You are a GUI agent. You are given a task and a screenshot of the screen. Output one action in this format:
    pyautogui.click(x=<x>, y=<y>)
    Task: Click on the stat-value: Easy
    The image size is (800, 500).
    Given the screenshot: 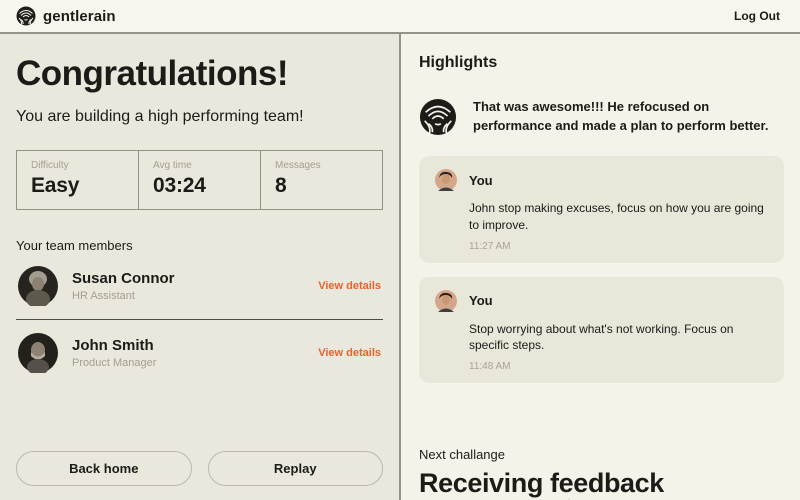 What is the action you would take?
    pyautogui.click(x=55, y=185)
    